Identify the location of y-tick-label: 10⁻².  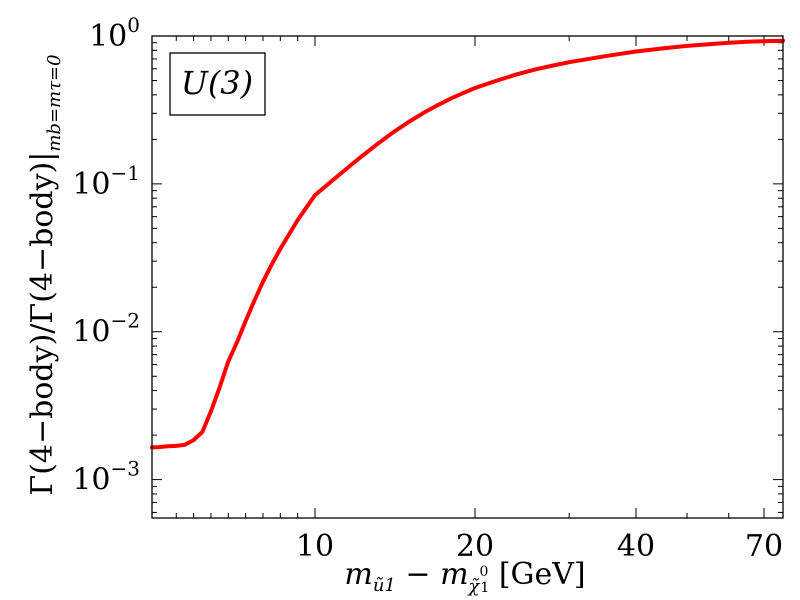
(106, 329).